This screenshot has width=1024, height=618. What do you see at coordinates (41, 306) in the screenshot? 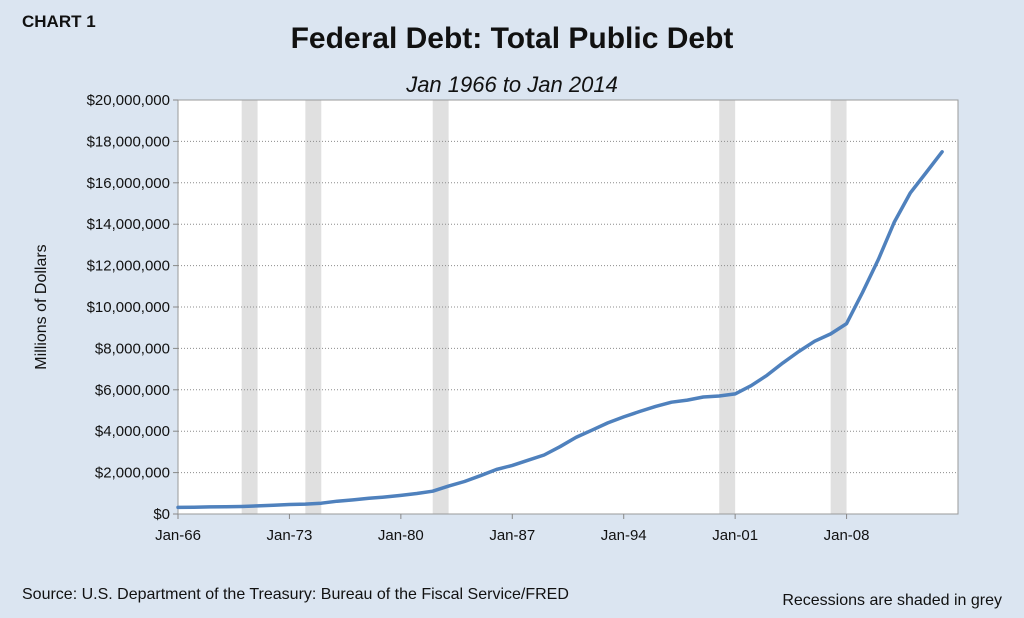
I see `y-axis-label: Millions of Dollars` at bounding box center [41, 306].